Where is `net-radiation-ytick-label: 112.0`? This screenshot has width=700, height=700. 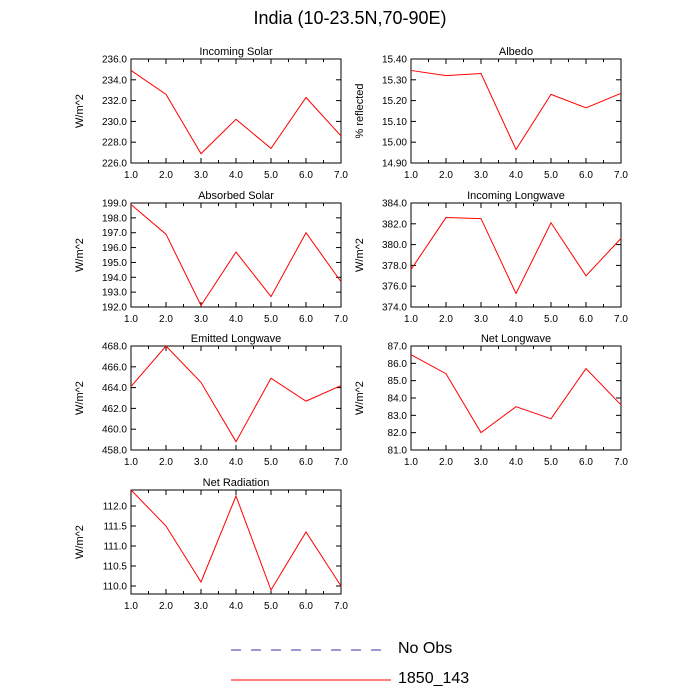
net-radiation-ytick-label: 112.0 is located at coordinates (115, 507).